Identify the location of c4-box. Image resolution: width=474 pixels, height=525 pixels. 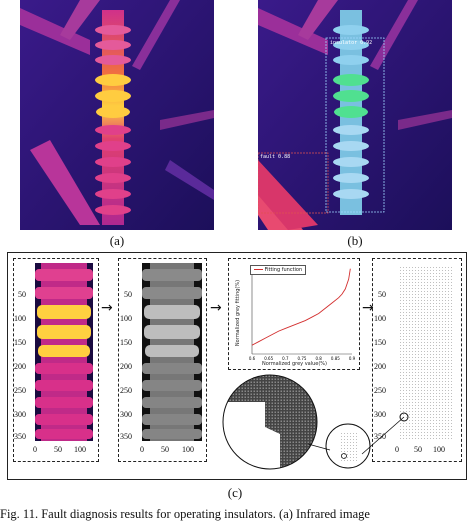
(417, 360).